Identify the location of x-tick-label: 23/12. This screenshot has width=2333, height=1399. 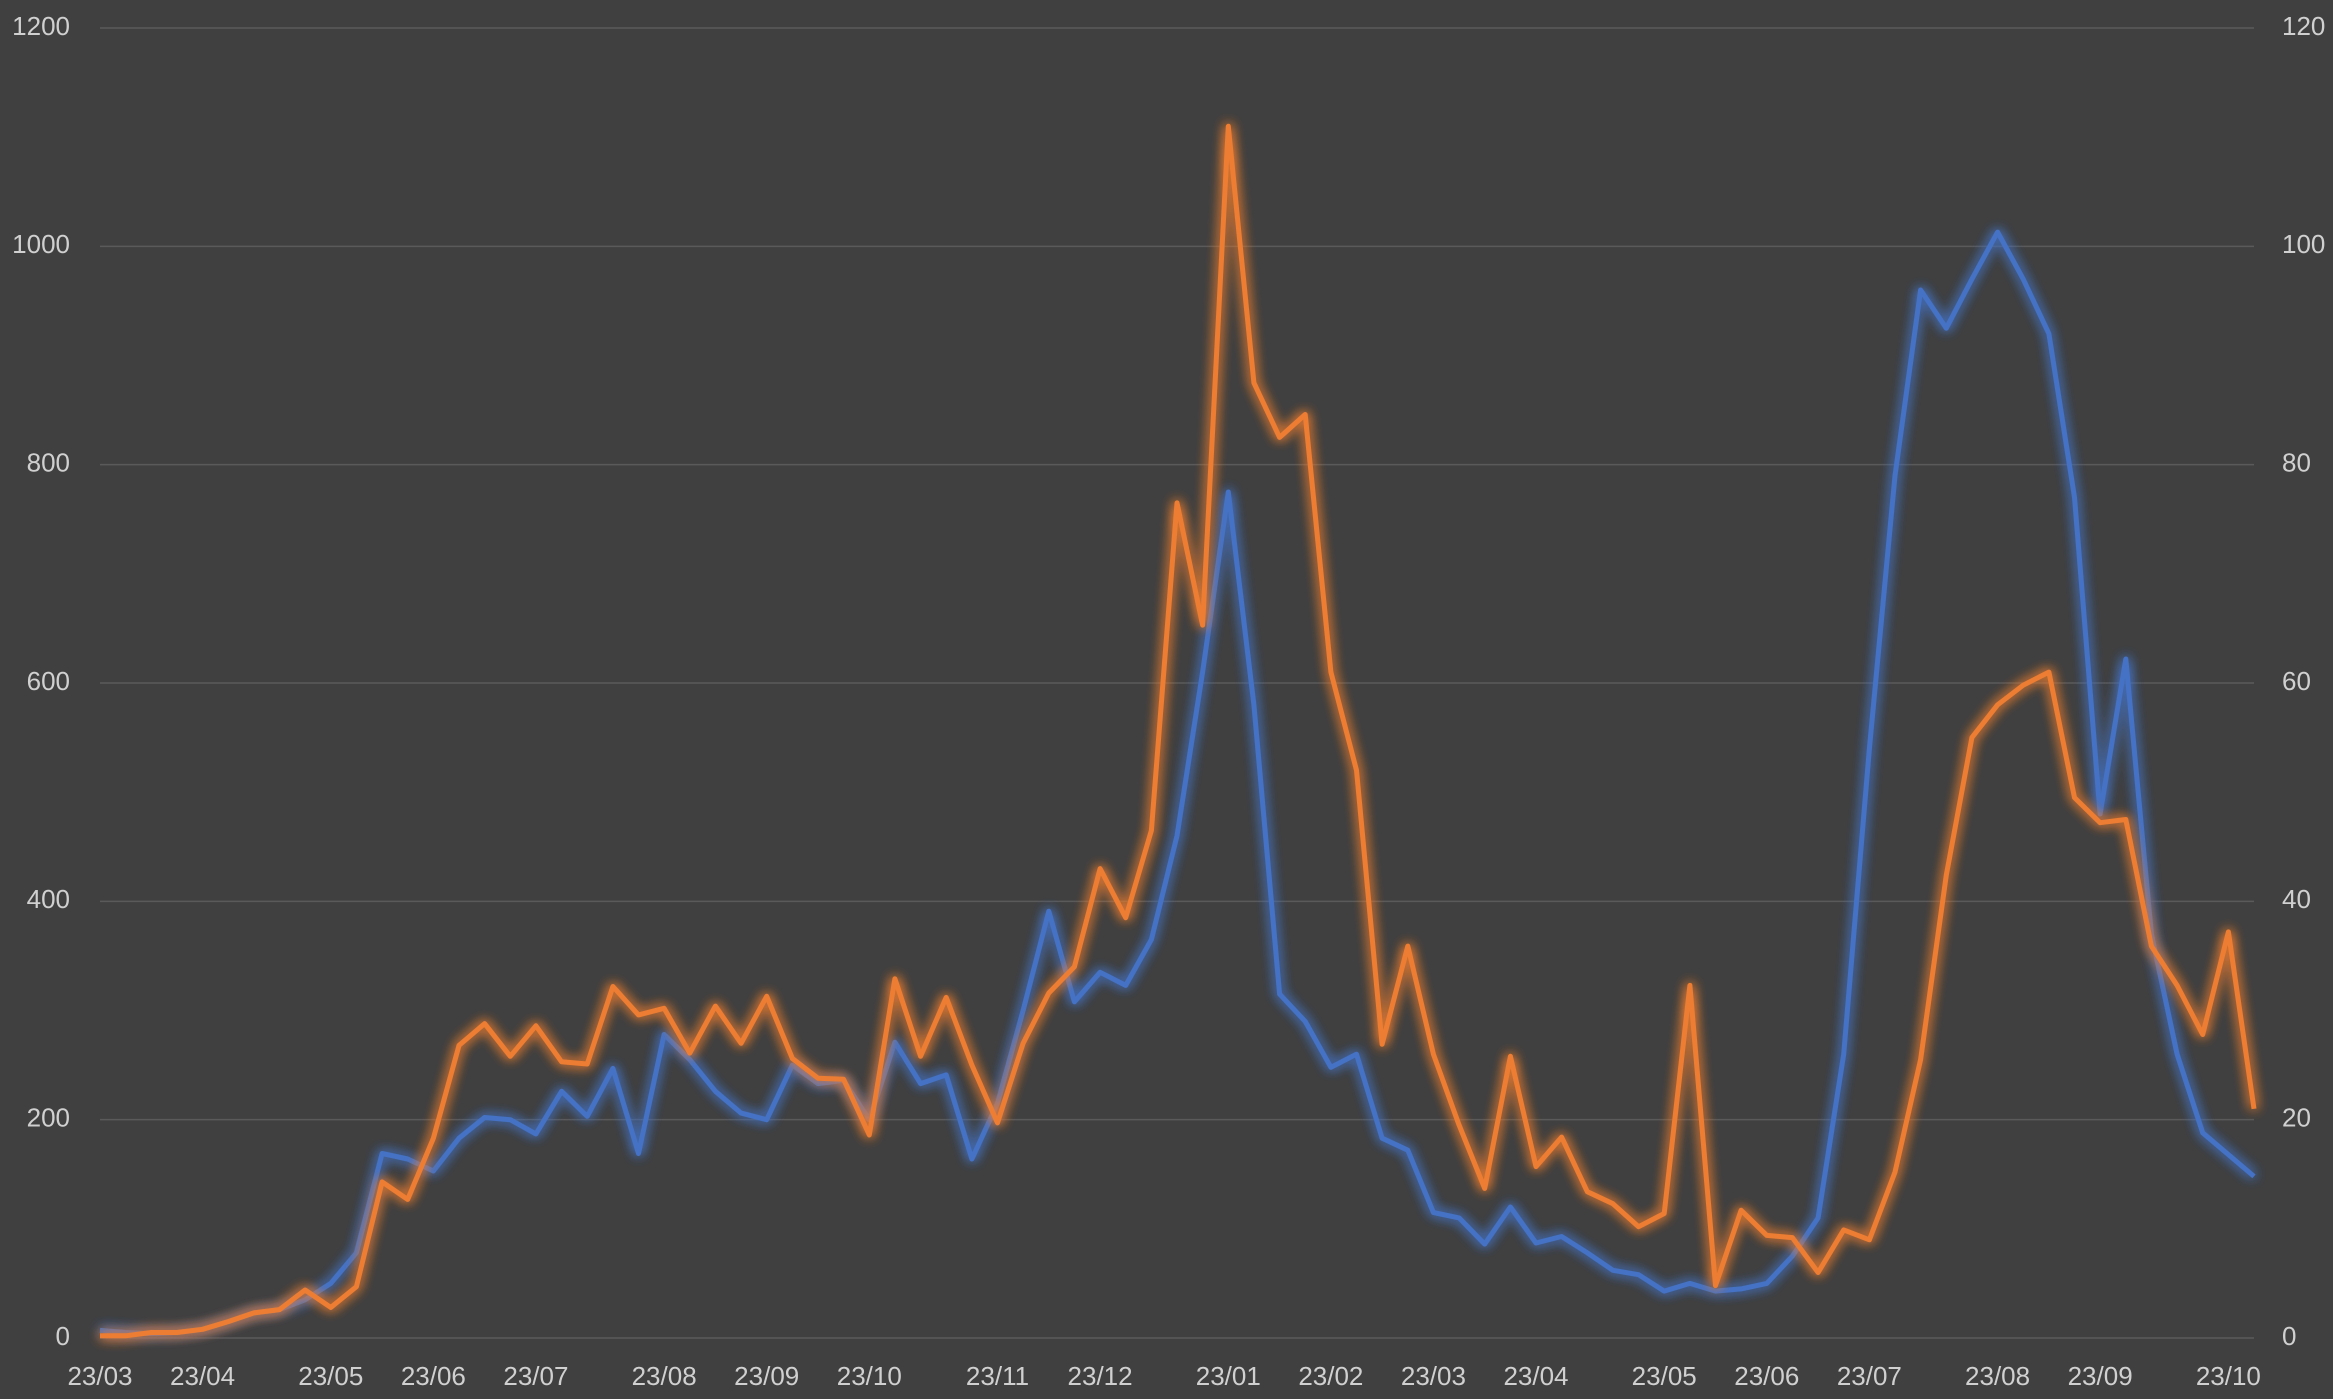
(1100, 1376).